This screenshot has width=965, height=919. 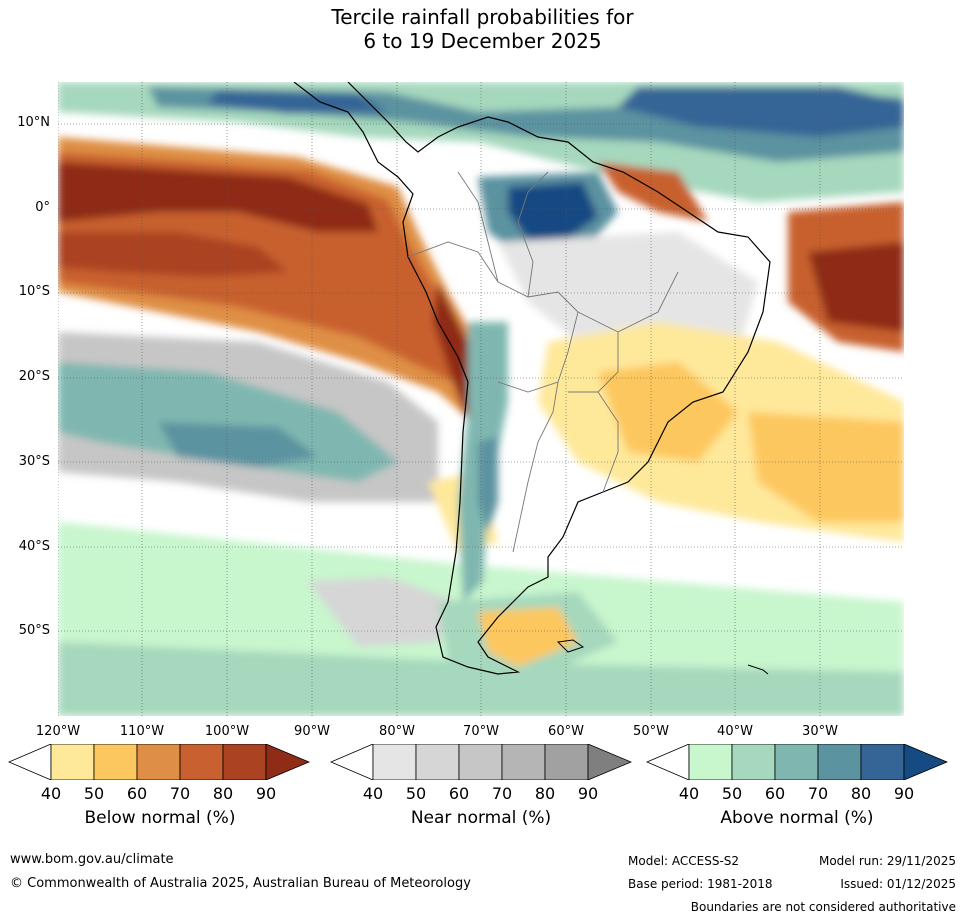 I want to click on colorbar-above-normal, so click(x=797, y=762).